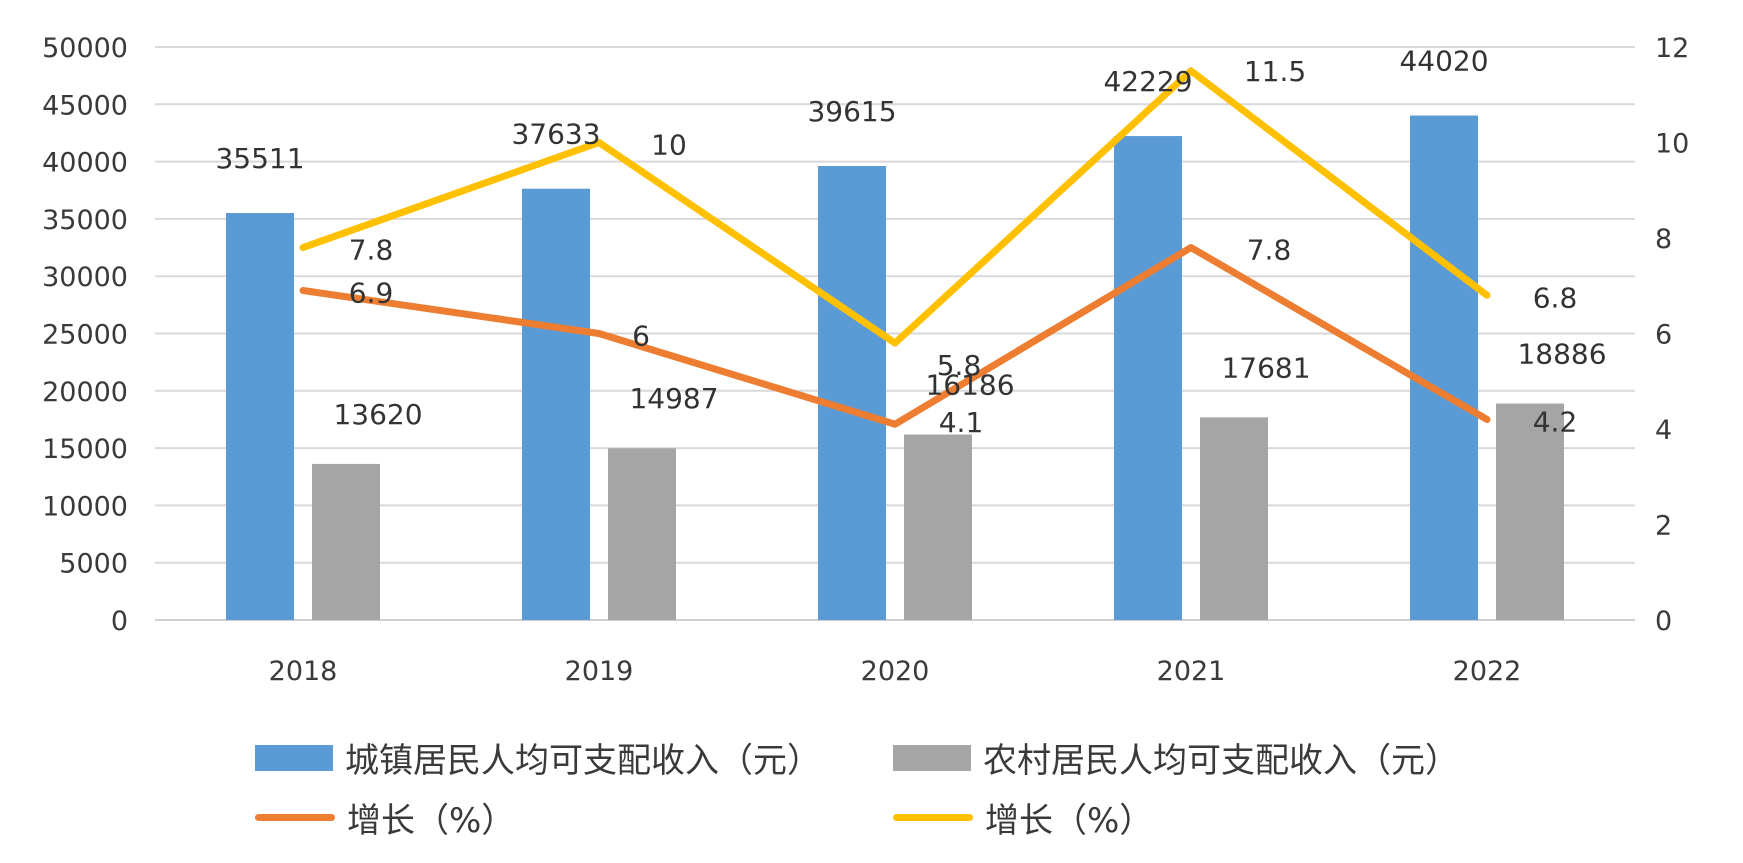 This screenshot has height=863, width=1743. What do you see at coordinates (85, 105) in the screenshot?
I see `y-left-tick-label: 45000` at bounding box center [85, 105].